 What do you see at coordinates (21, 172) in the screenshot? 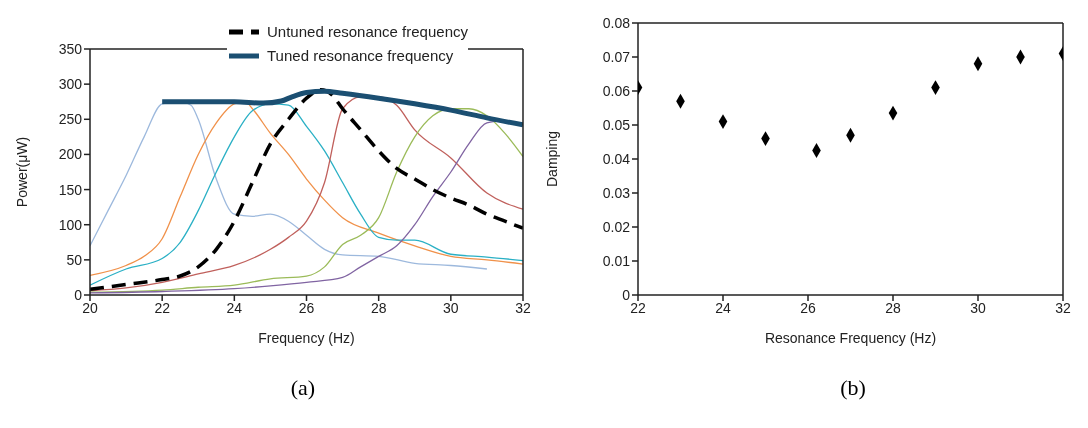
I see `y-axis-title: Power(μW)` at bounding box center [21, 172].